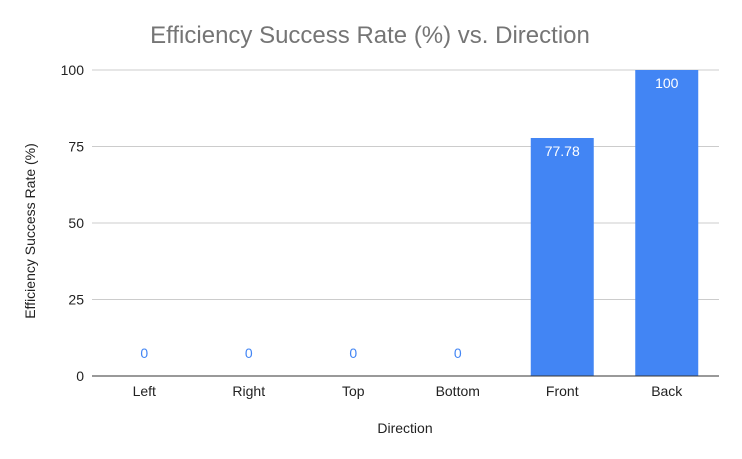  I want to click on x-tick-label: Front, so click(562, 391).